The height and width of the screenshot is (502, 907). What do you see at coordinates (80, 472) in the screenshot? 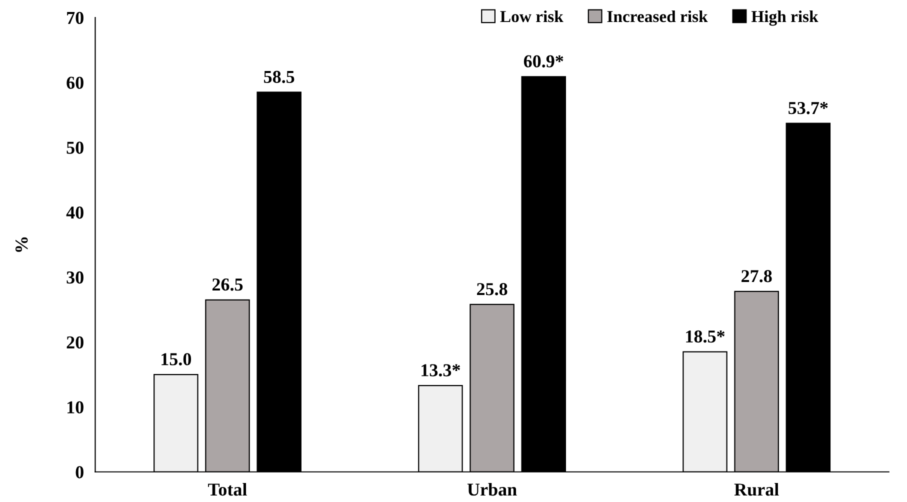
I see `y-tick-label: 0` at bounding box center [80, 472].